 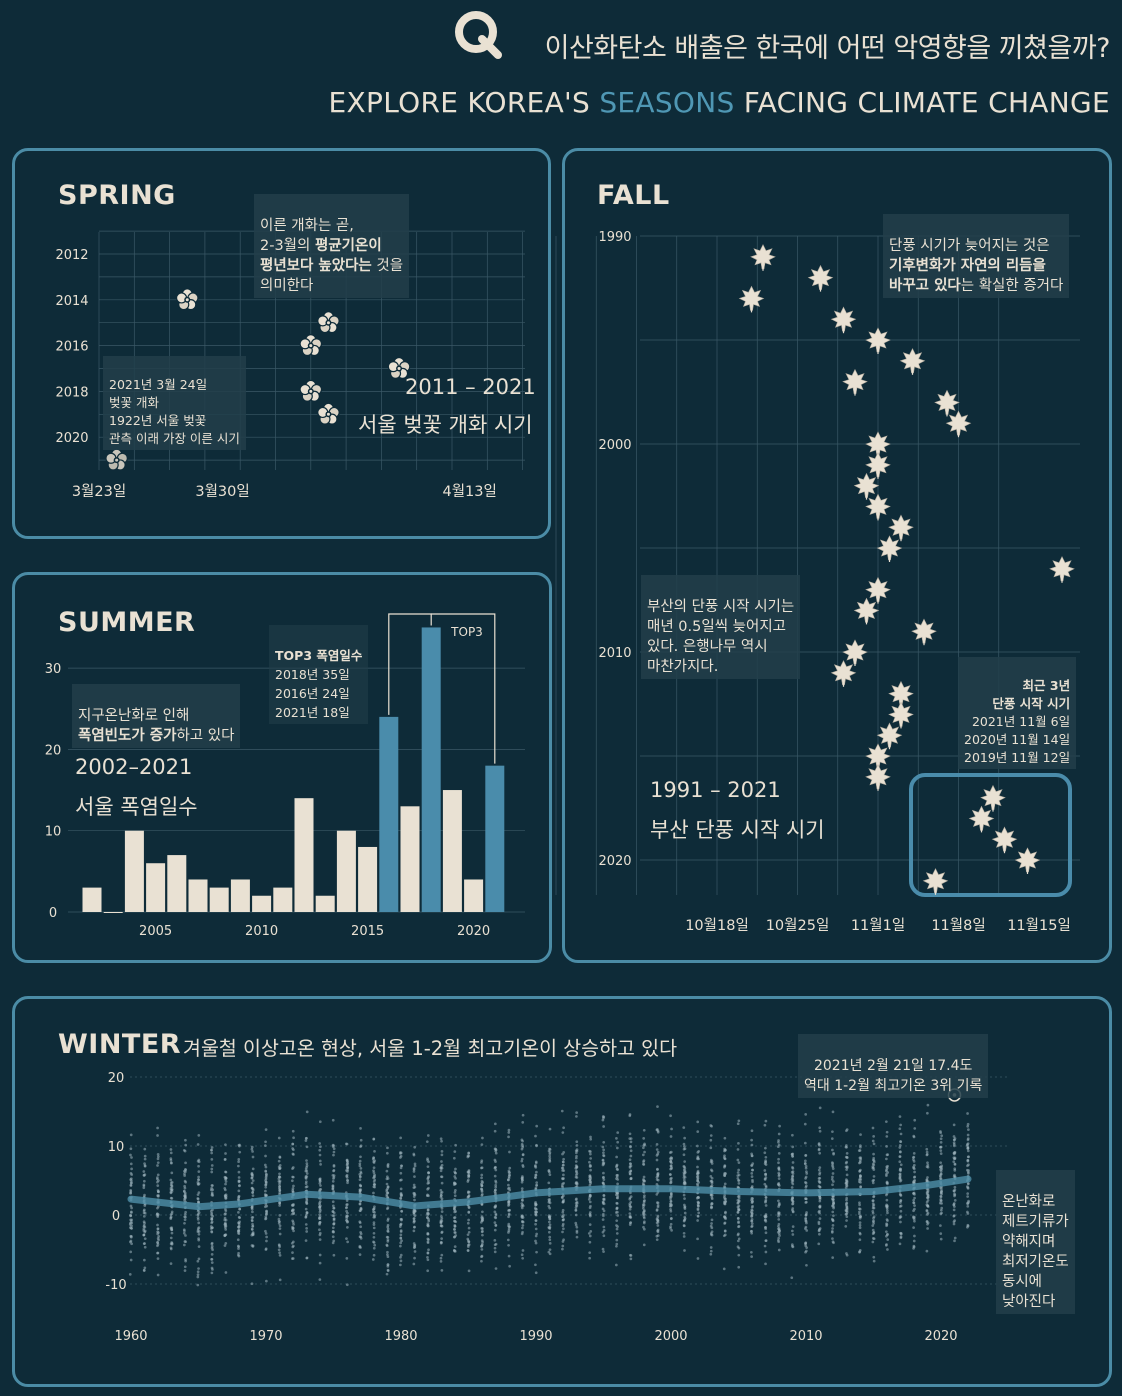 I want to click on summer-top3-2: 2016년 24일, so click(x=312, y=693).